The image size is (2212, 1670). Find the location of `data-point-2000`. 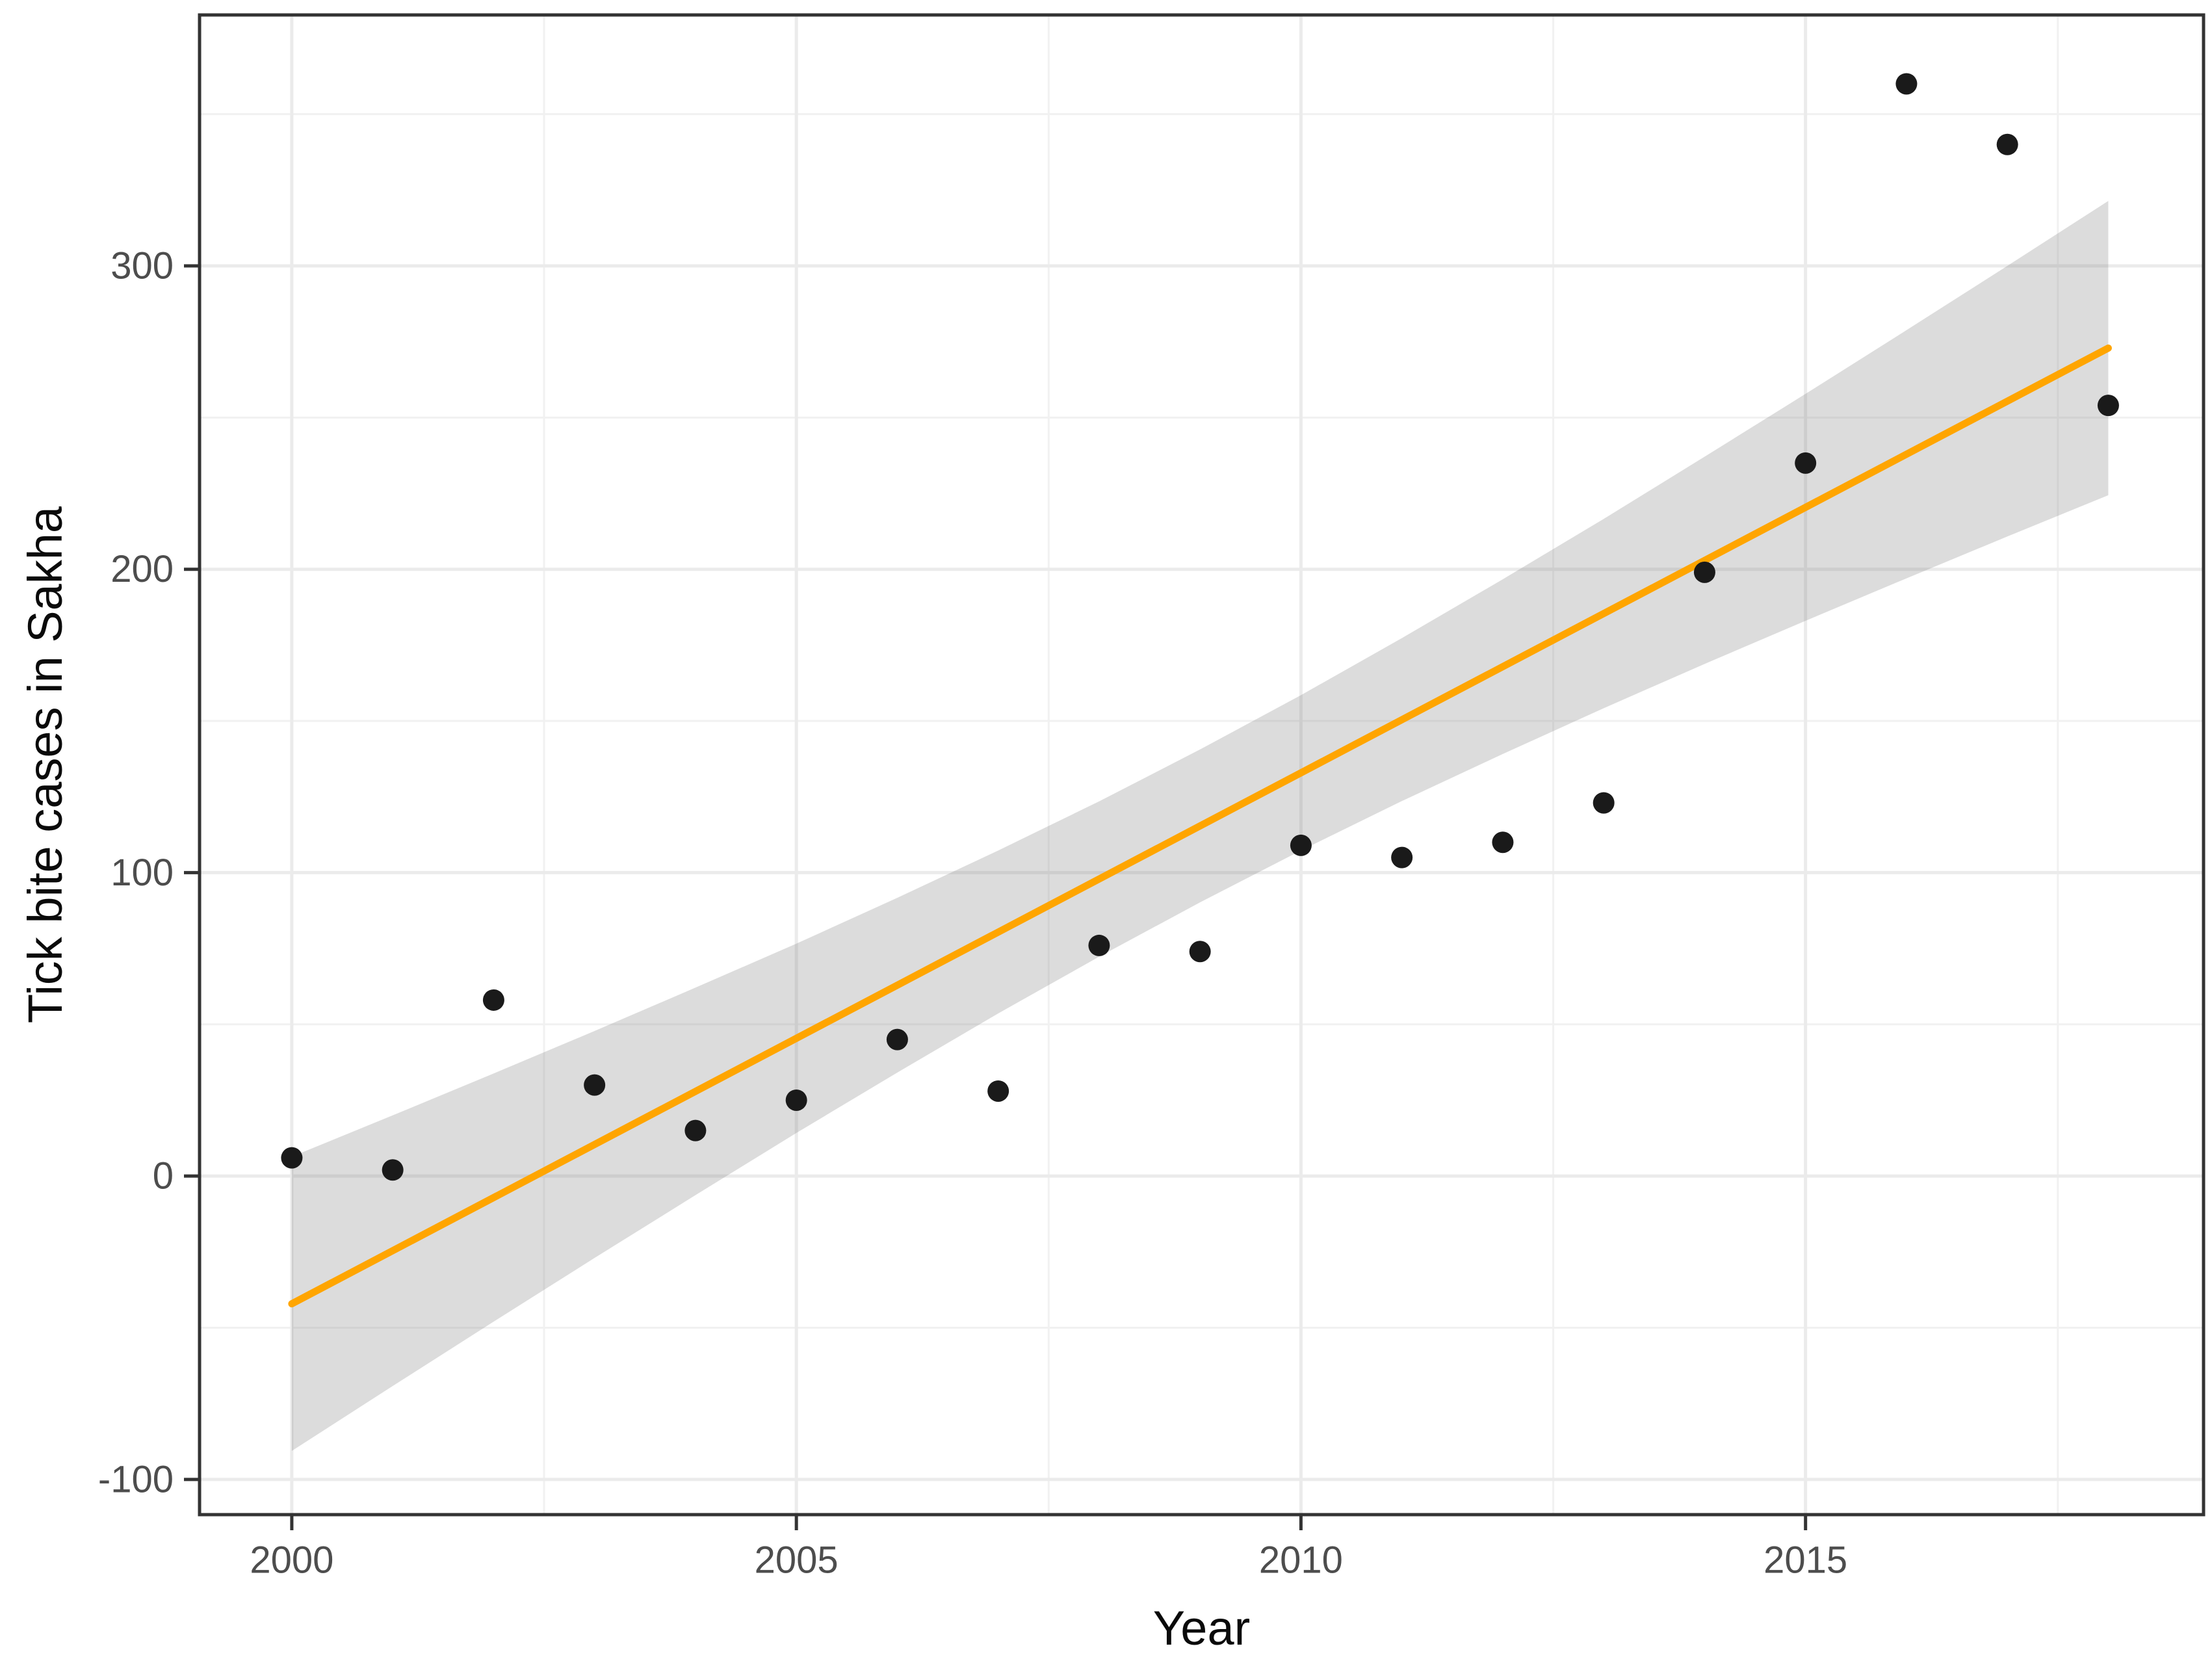

data-point-2000 is located at coordinates (292, 1158).